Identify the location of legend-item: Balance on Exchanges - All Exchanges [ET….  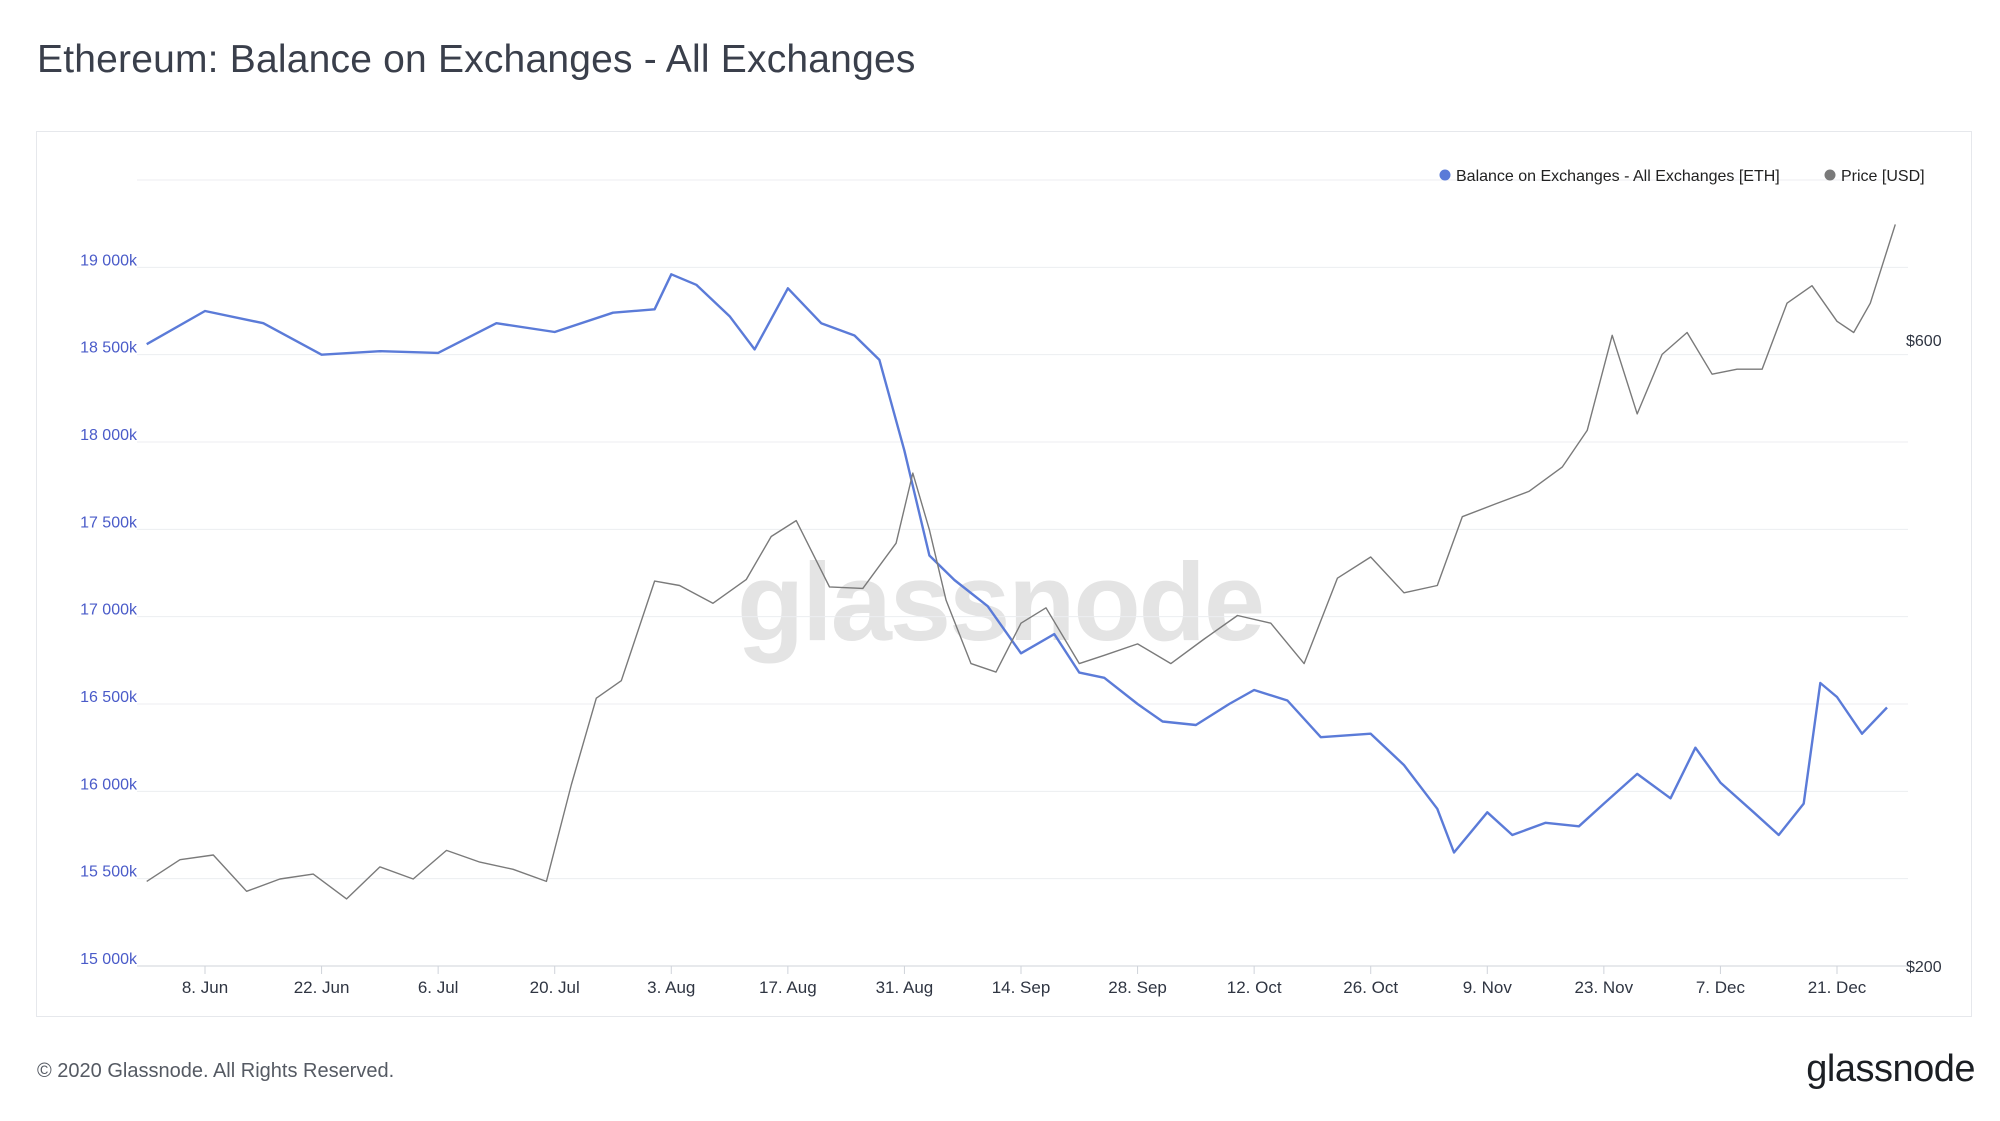
(1609, 176).